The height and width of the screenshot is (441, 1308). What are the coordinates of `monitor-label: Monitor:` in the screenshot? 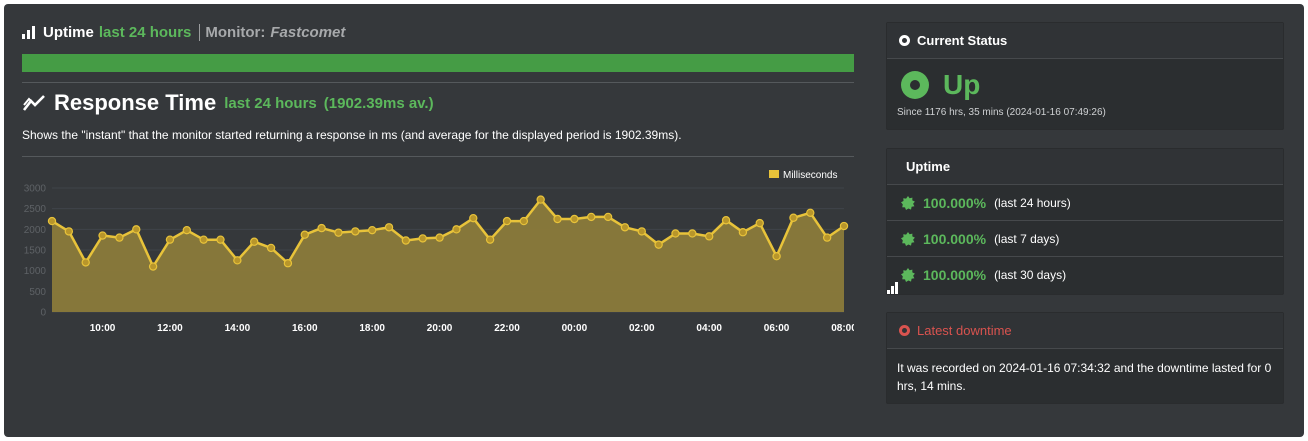 It's located at (235, 32).